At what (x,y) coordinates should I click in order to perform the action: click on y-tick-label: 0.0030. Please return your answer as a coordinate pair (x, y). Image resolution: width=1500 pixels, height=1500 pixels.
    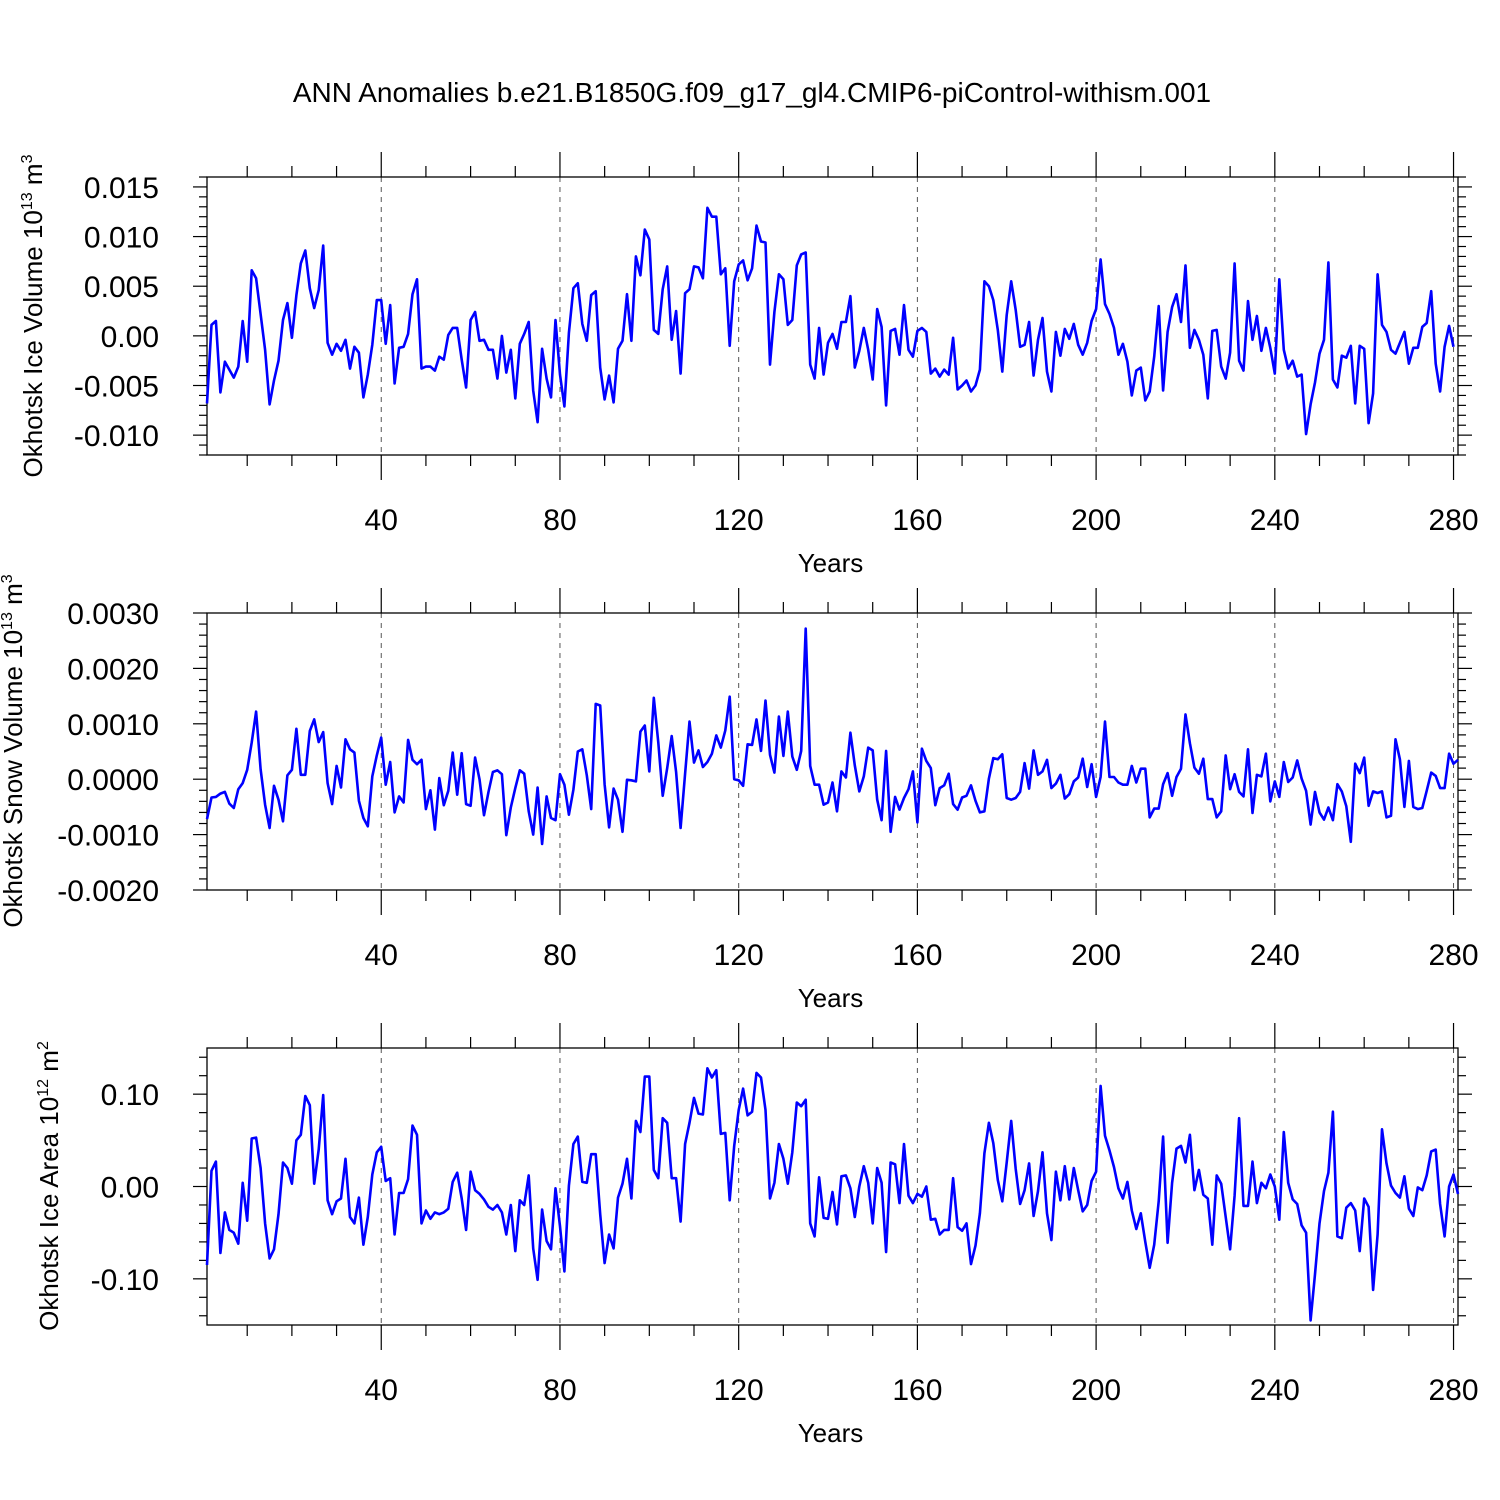
    Looking at the image, I should click on (113, 614).